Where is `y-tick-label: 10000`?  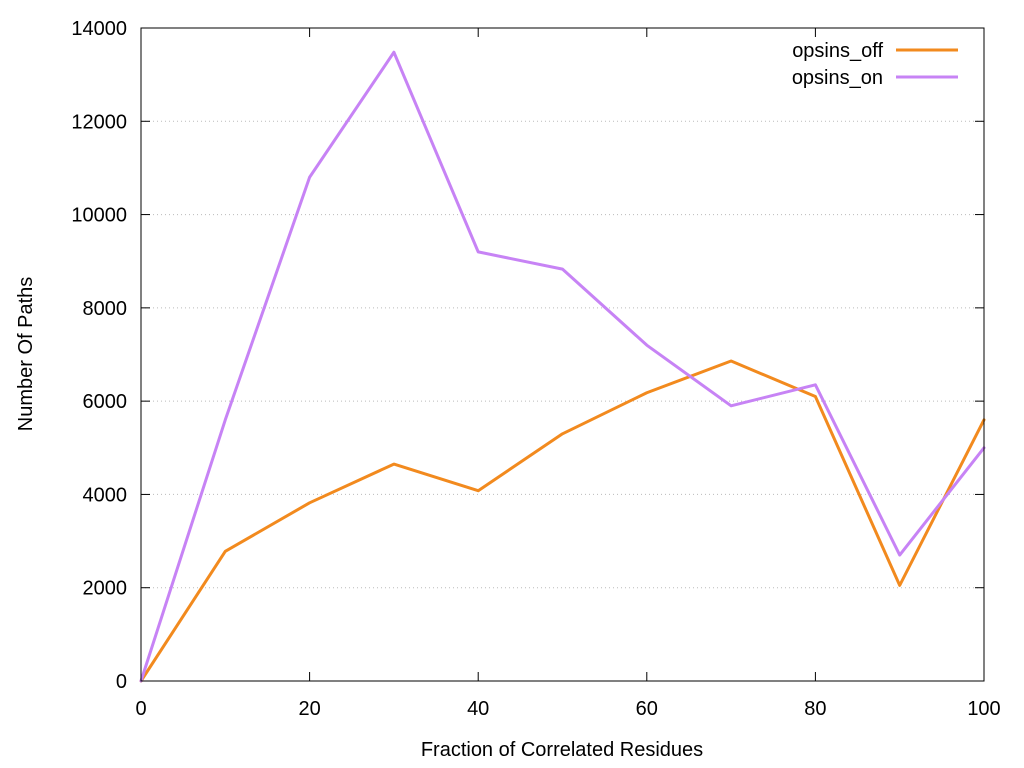
y-tick-label: 10000 is located at coordinates (99, 216).